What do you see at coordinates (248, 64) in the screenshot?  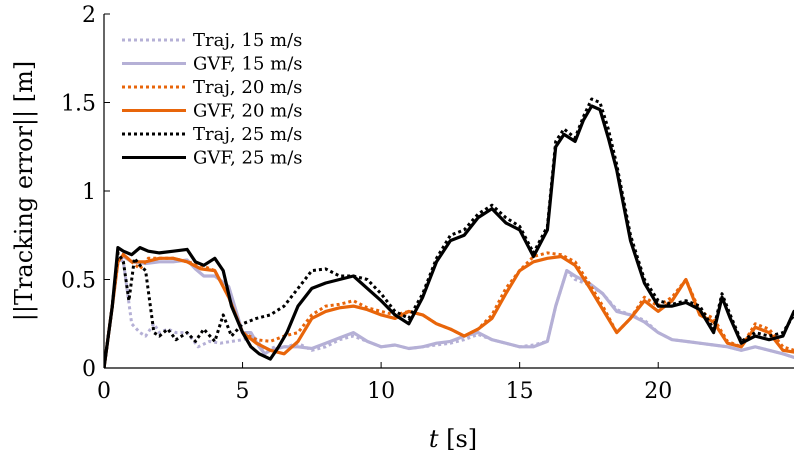 I see `legend-label: GVF, 15 m/s` at bounding box center [248, 64].